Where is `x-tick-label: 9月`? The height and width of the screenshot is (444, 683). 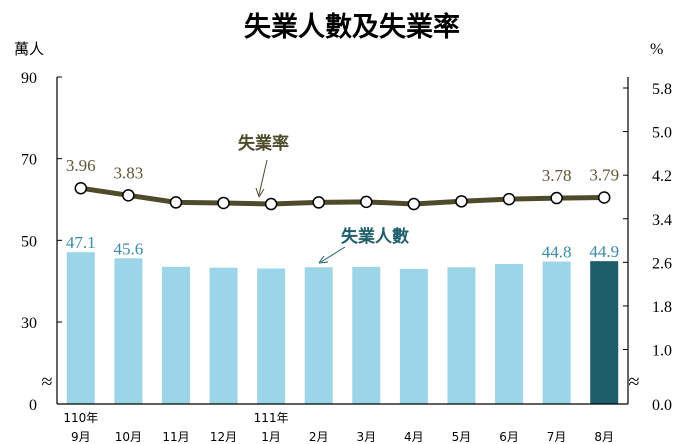
x-tick-label: 9月 is located at coordinates (81, 437).